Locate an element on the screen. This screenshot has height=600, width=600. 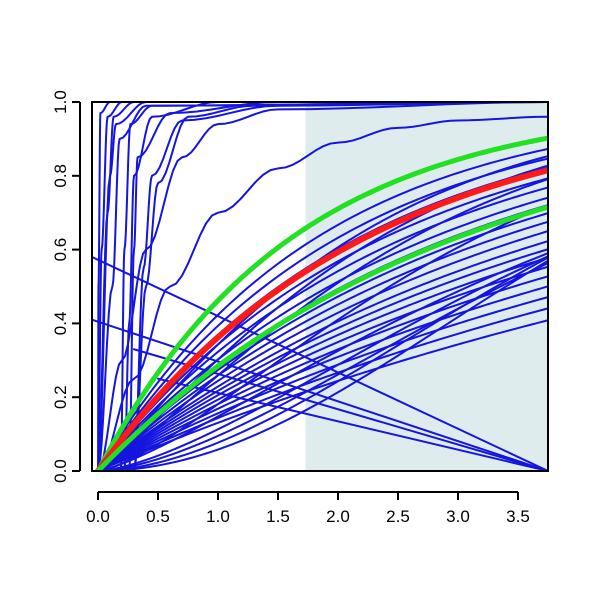
y-tick-label: 0.0 is located at coordinates (60, 471).